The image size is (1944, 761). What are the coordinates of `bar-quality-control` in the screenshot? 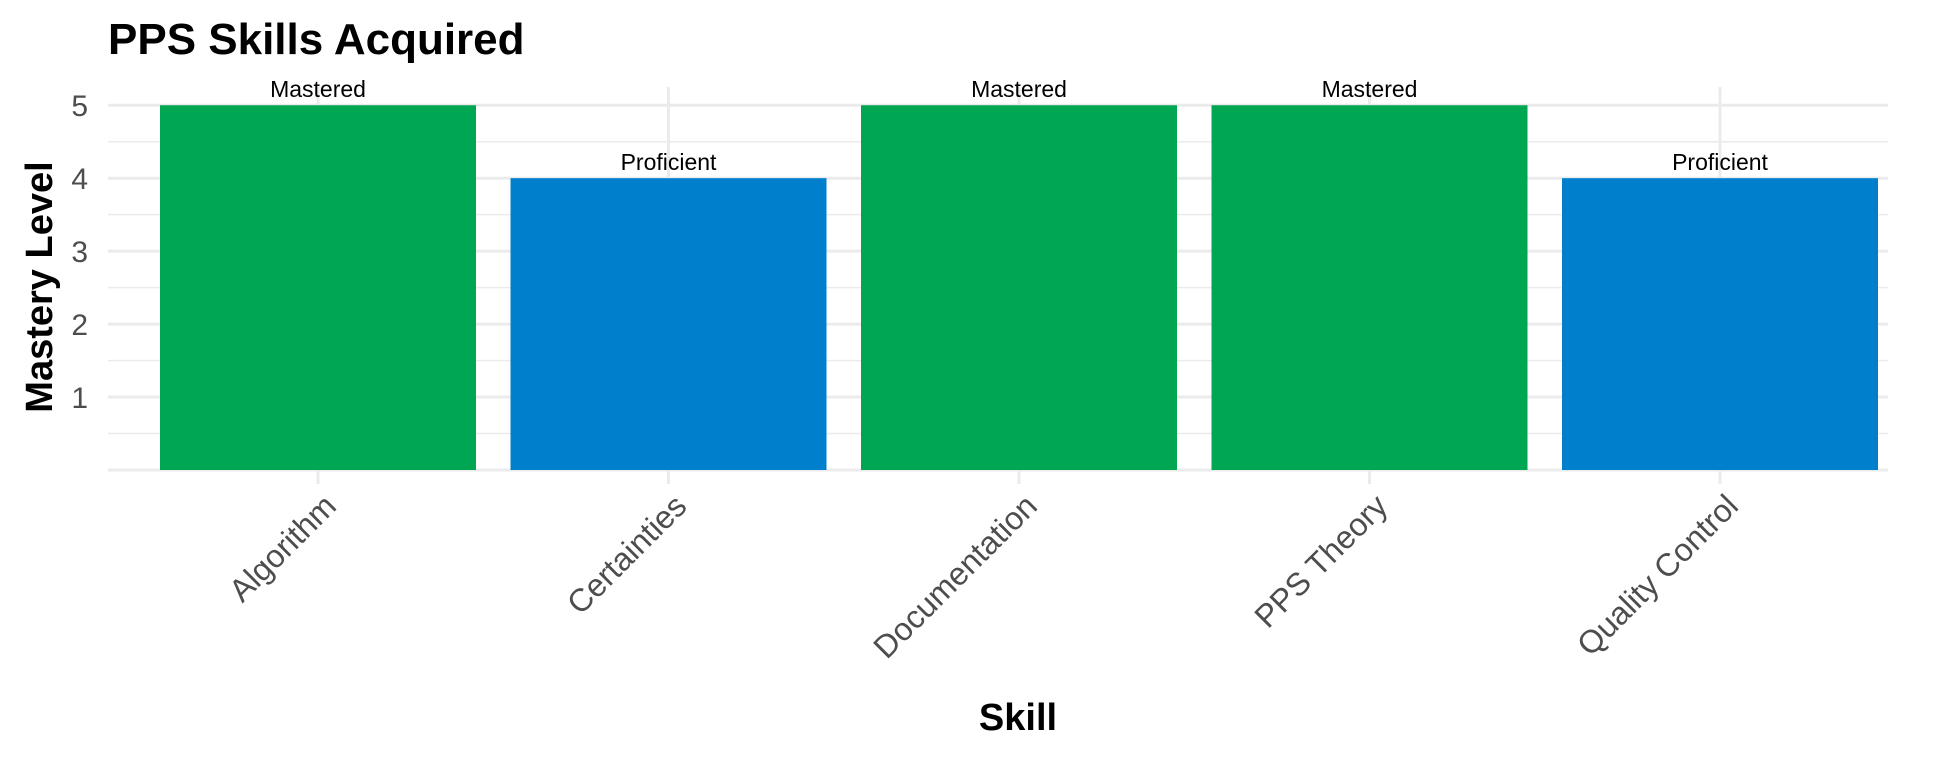 It's located at (1720, 324).